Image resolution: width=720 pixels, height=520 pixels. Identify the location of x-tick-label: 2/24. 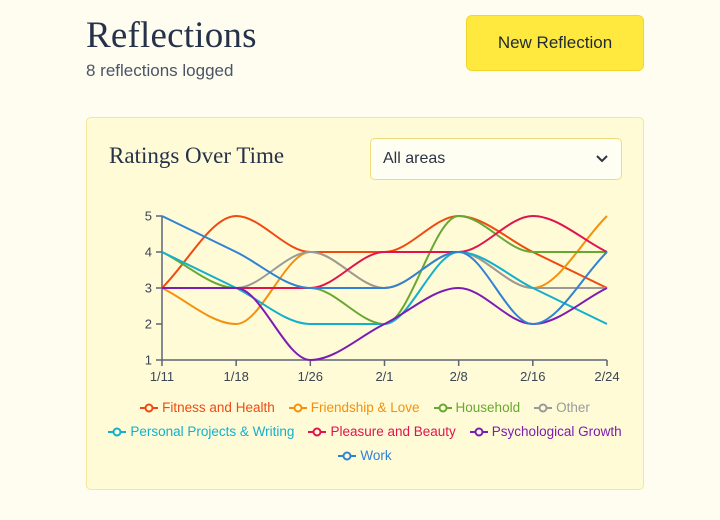
(606, 376).